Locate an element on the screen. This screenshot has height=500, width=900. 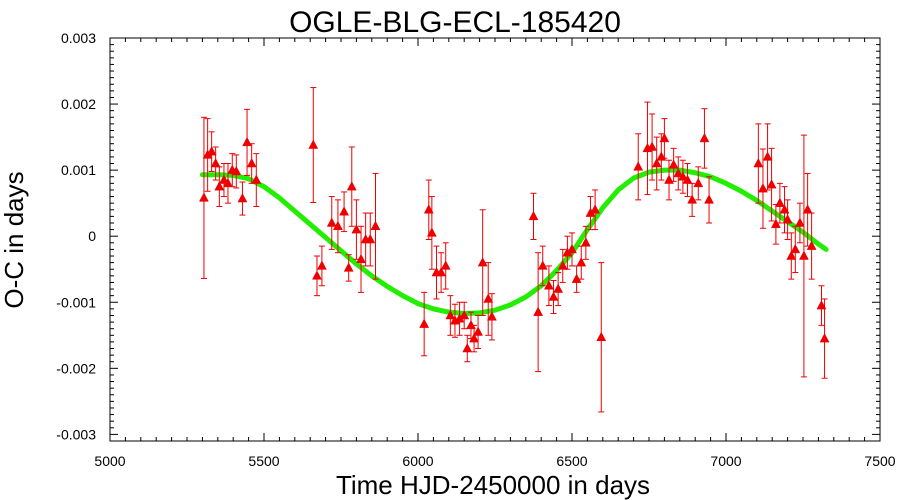
y-axis-label: O-C in days is located at coordinates (14, 239).